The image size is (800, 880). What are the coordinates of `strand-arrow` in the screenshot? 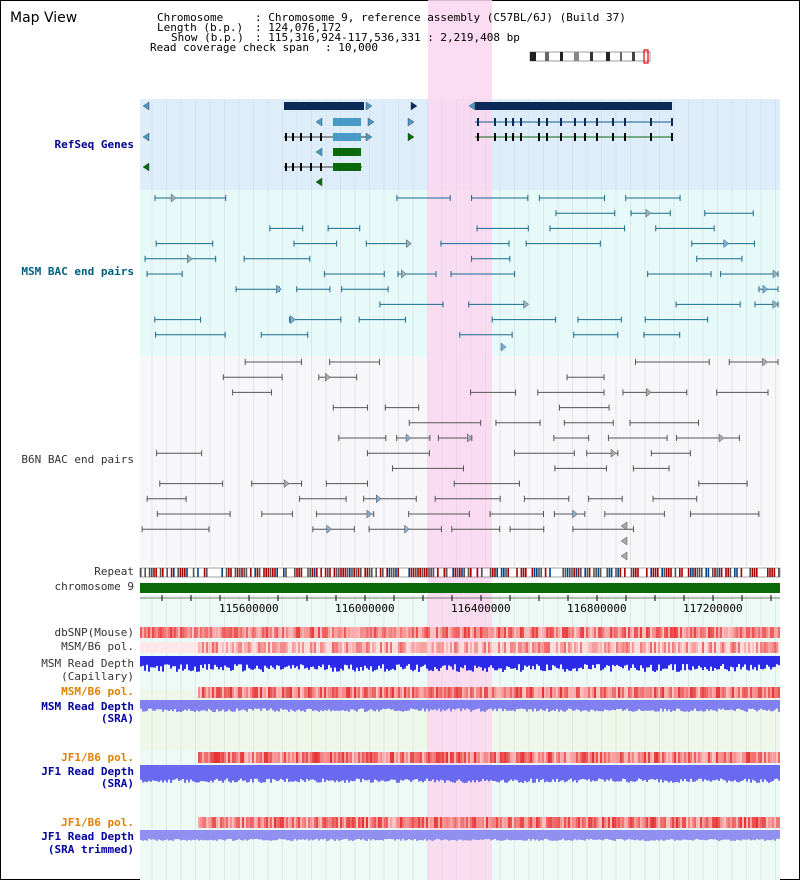 It's located at (411, 122).